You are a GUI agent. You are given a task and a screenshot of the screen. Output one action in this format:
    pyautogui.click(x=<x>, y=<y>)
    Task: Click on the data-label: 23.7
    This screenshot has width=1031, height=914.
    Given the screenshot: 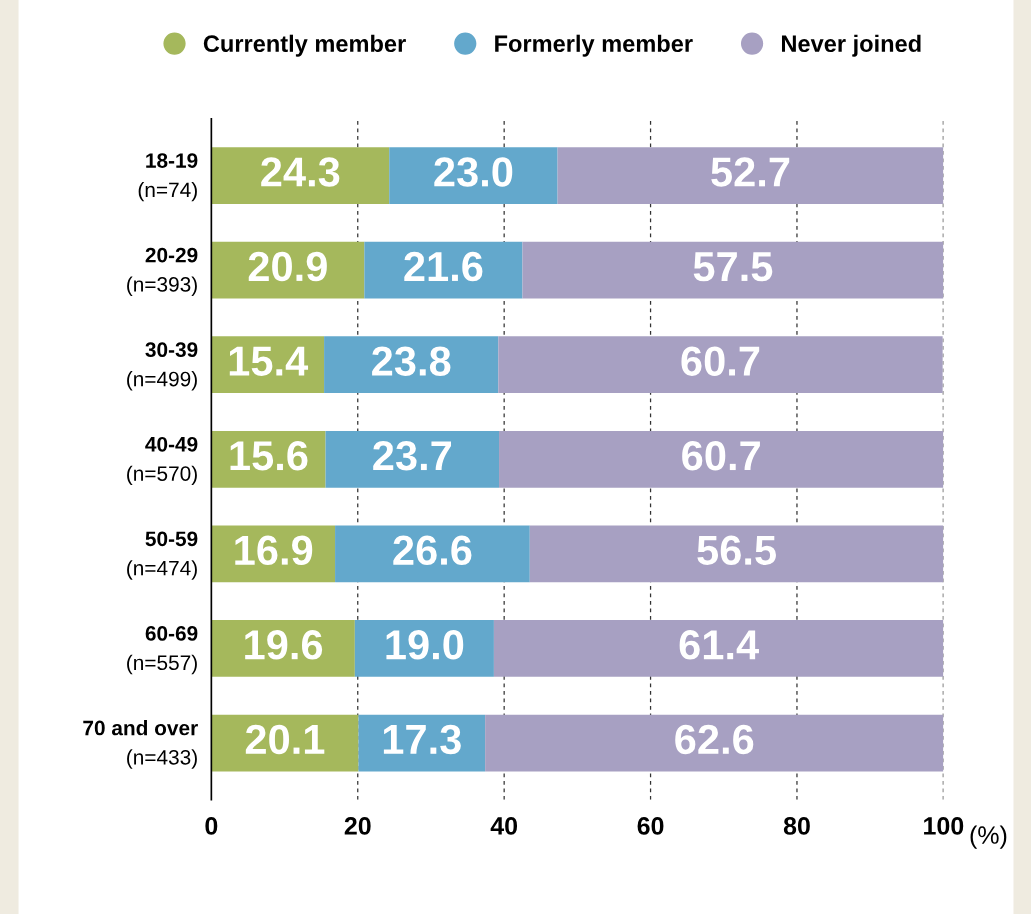 What is the action you would take?
    pyautogui.click(x=412, y=455)
    